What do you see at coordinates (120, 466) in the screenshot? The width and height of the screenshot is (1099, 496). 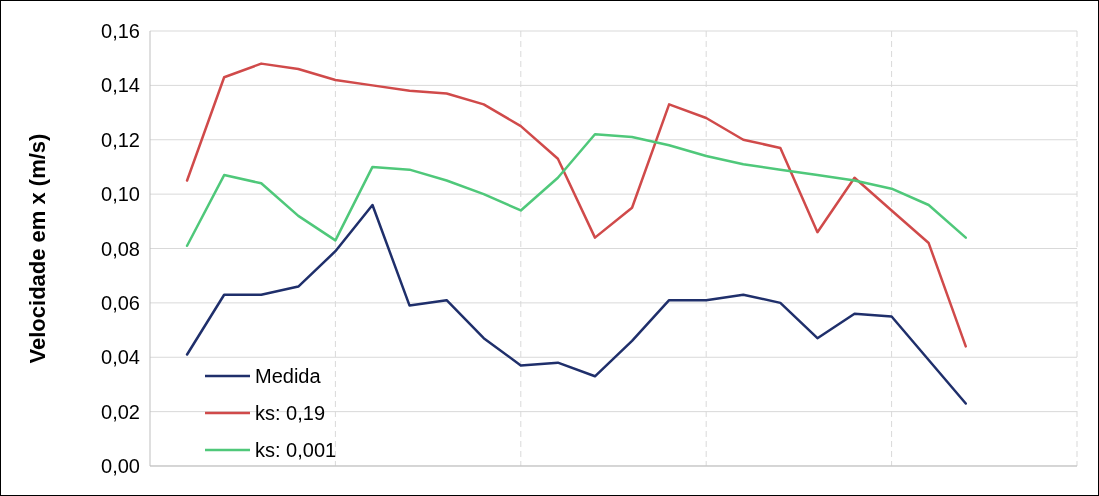 I see `y-tick-label: 0,00` at bounding box center [120, 466].